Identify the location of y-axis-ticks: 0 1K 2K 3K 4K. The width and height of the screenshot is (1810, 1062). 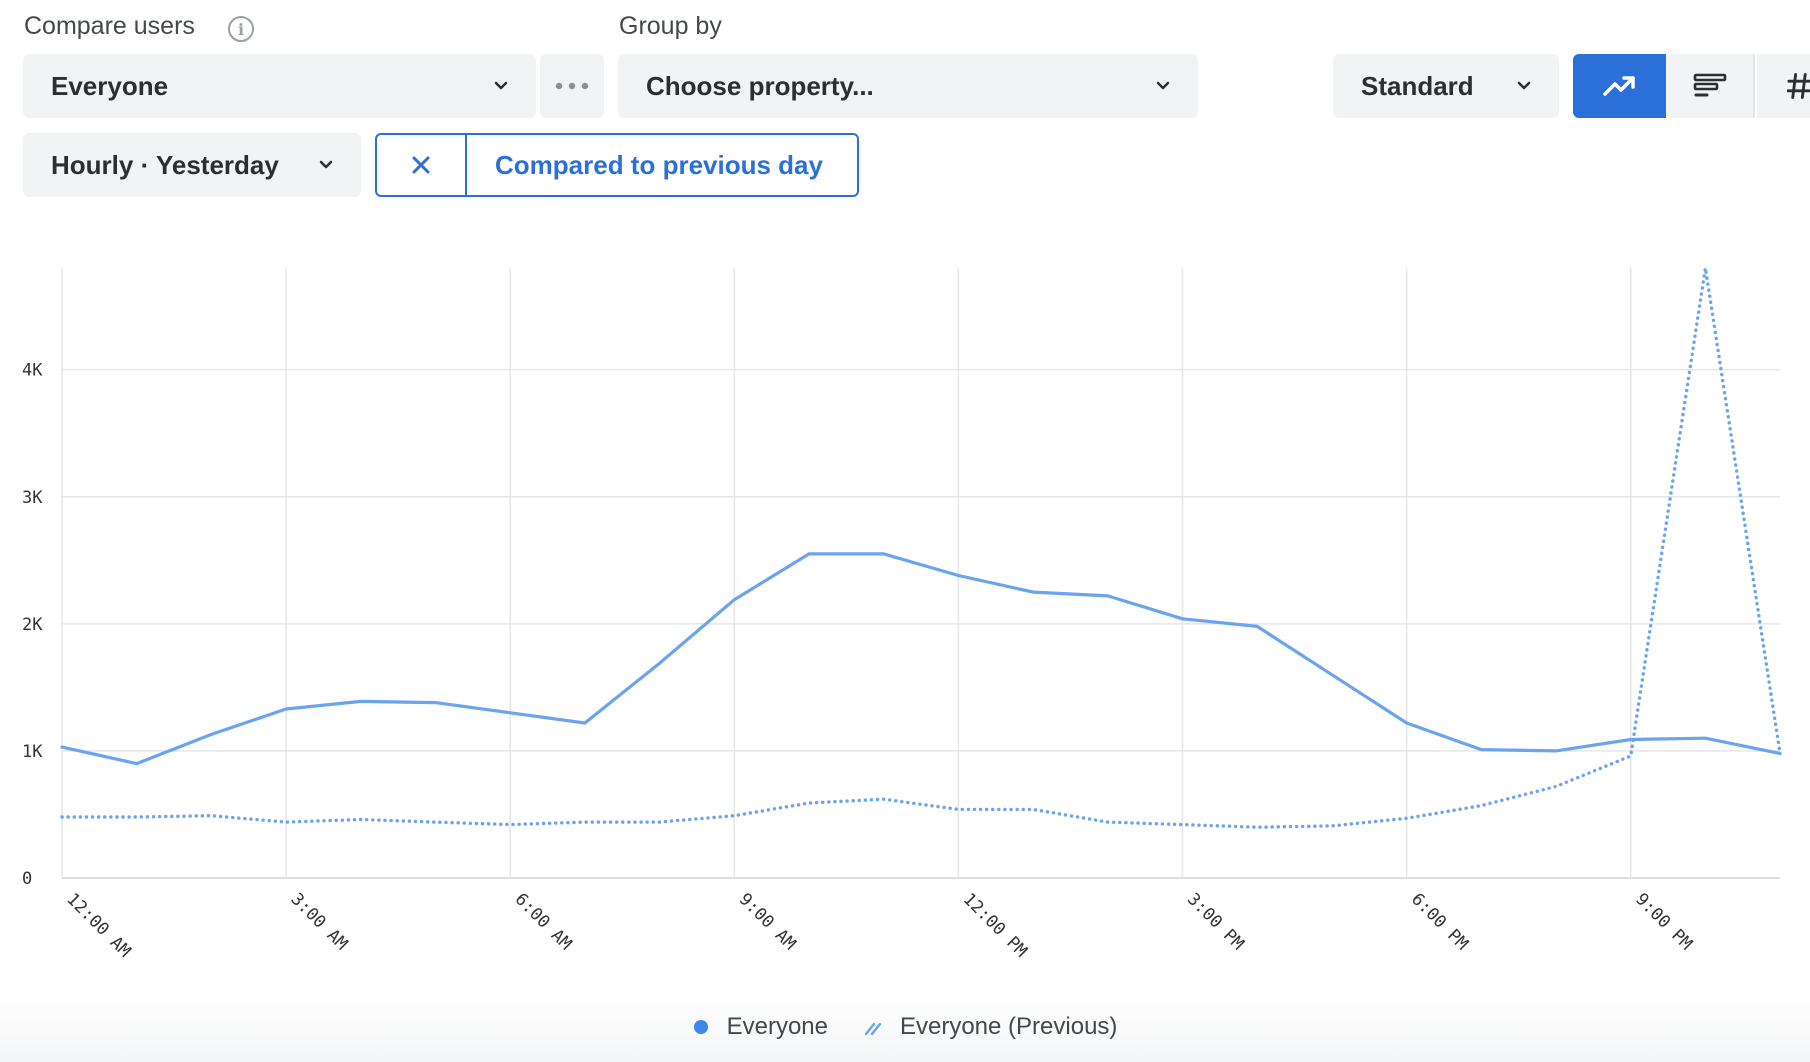
(32, 625).